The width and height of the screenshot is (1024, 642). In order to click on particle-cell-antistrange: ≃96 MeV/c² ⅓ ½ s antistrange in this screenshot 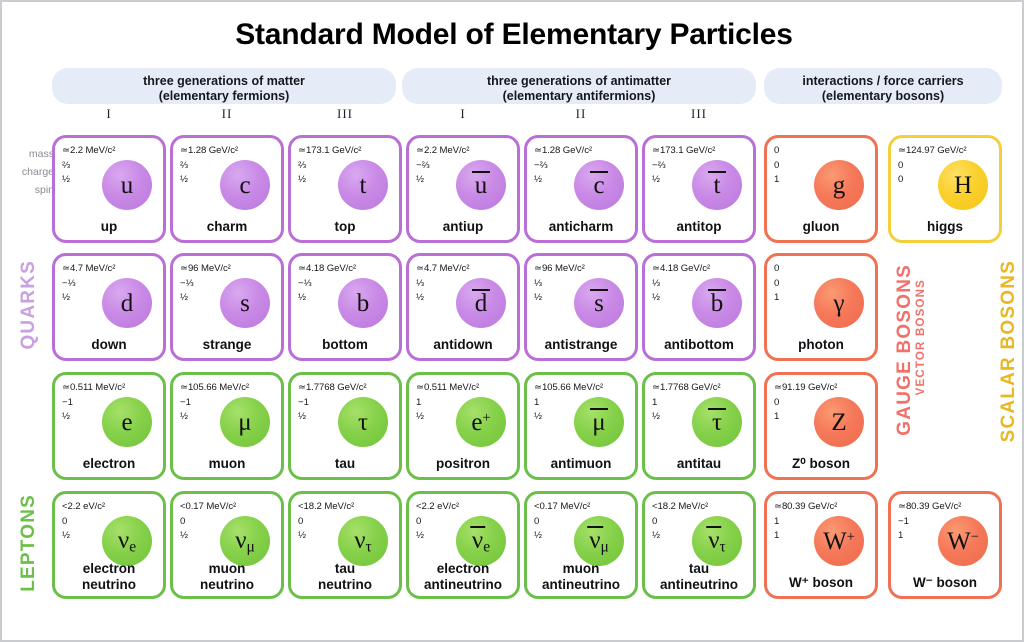, I will do `click(581, 307)`.